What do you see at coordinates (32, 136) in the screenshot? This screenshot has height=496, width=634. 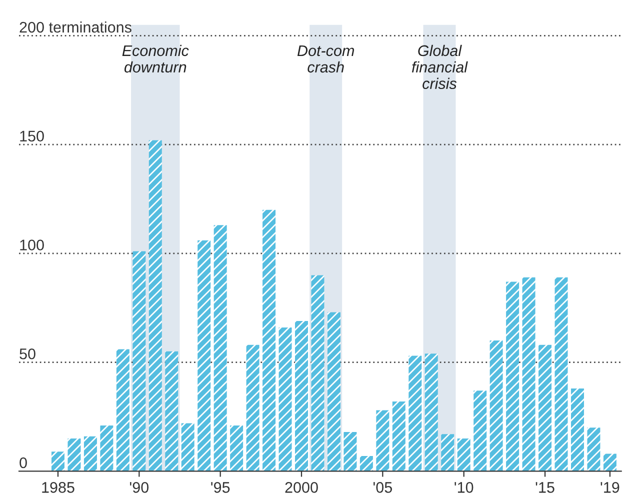 I see `y-tick-label: 150` at bounding box center [32, 136].